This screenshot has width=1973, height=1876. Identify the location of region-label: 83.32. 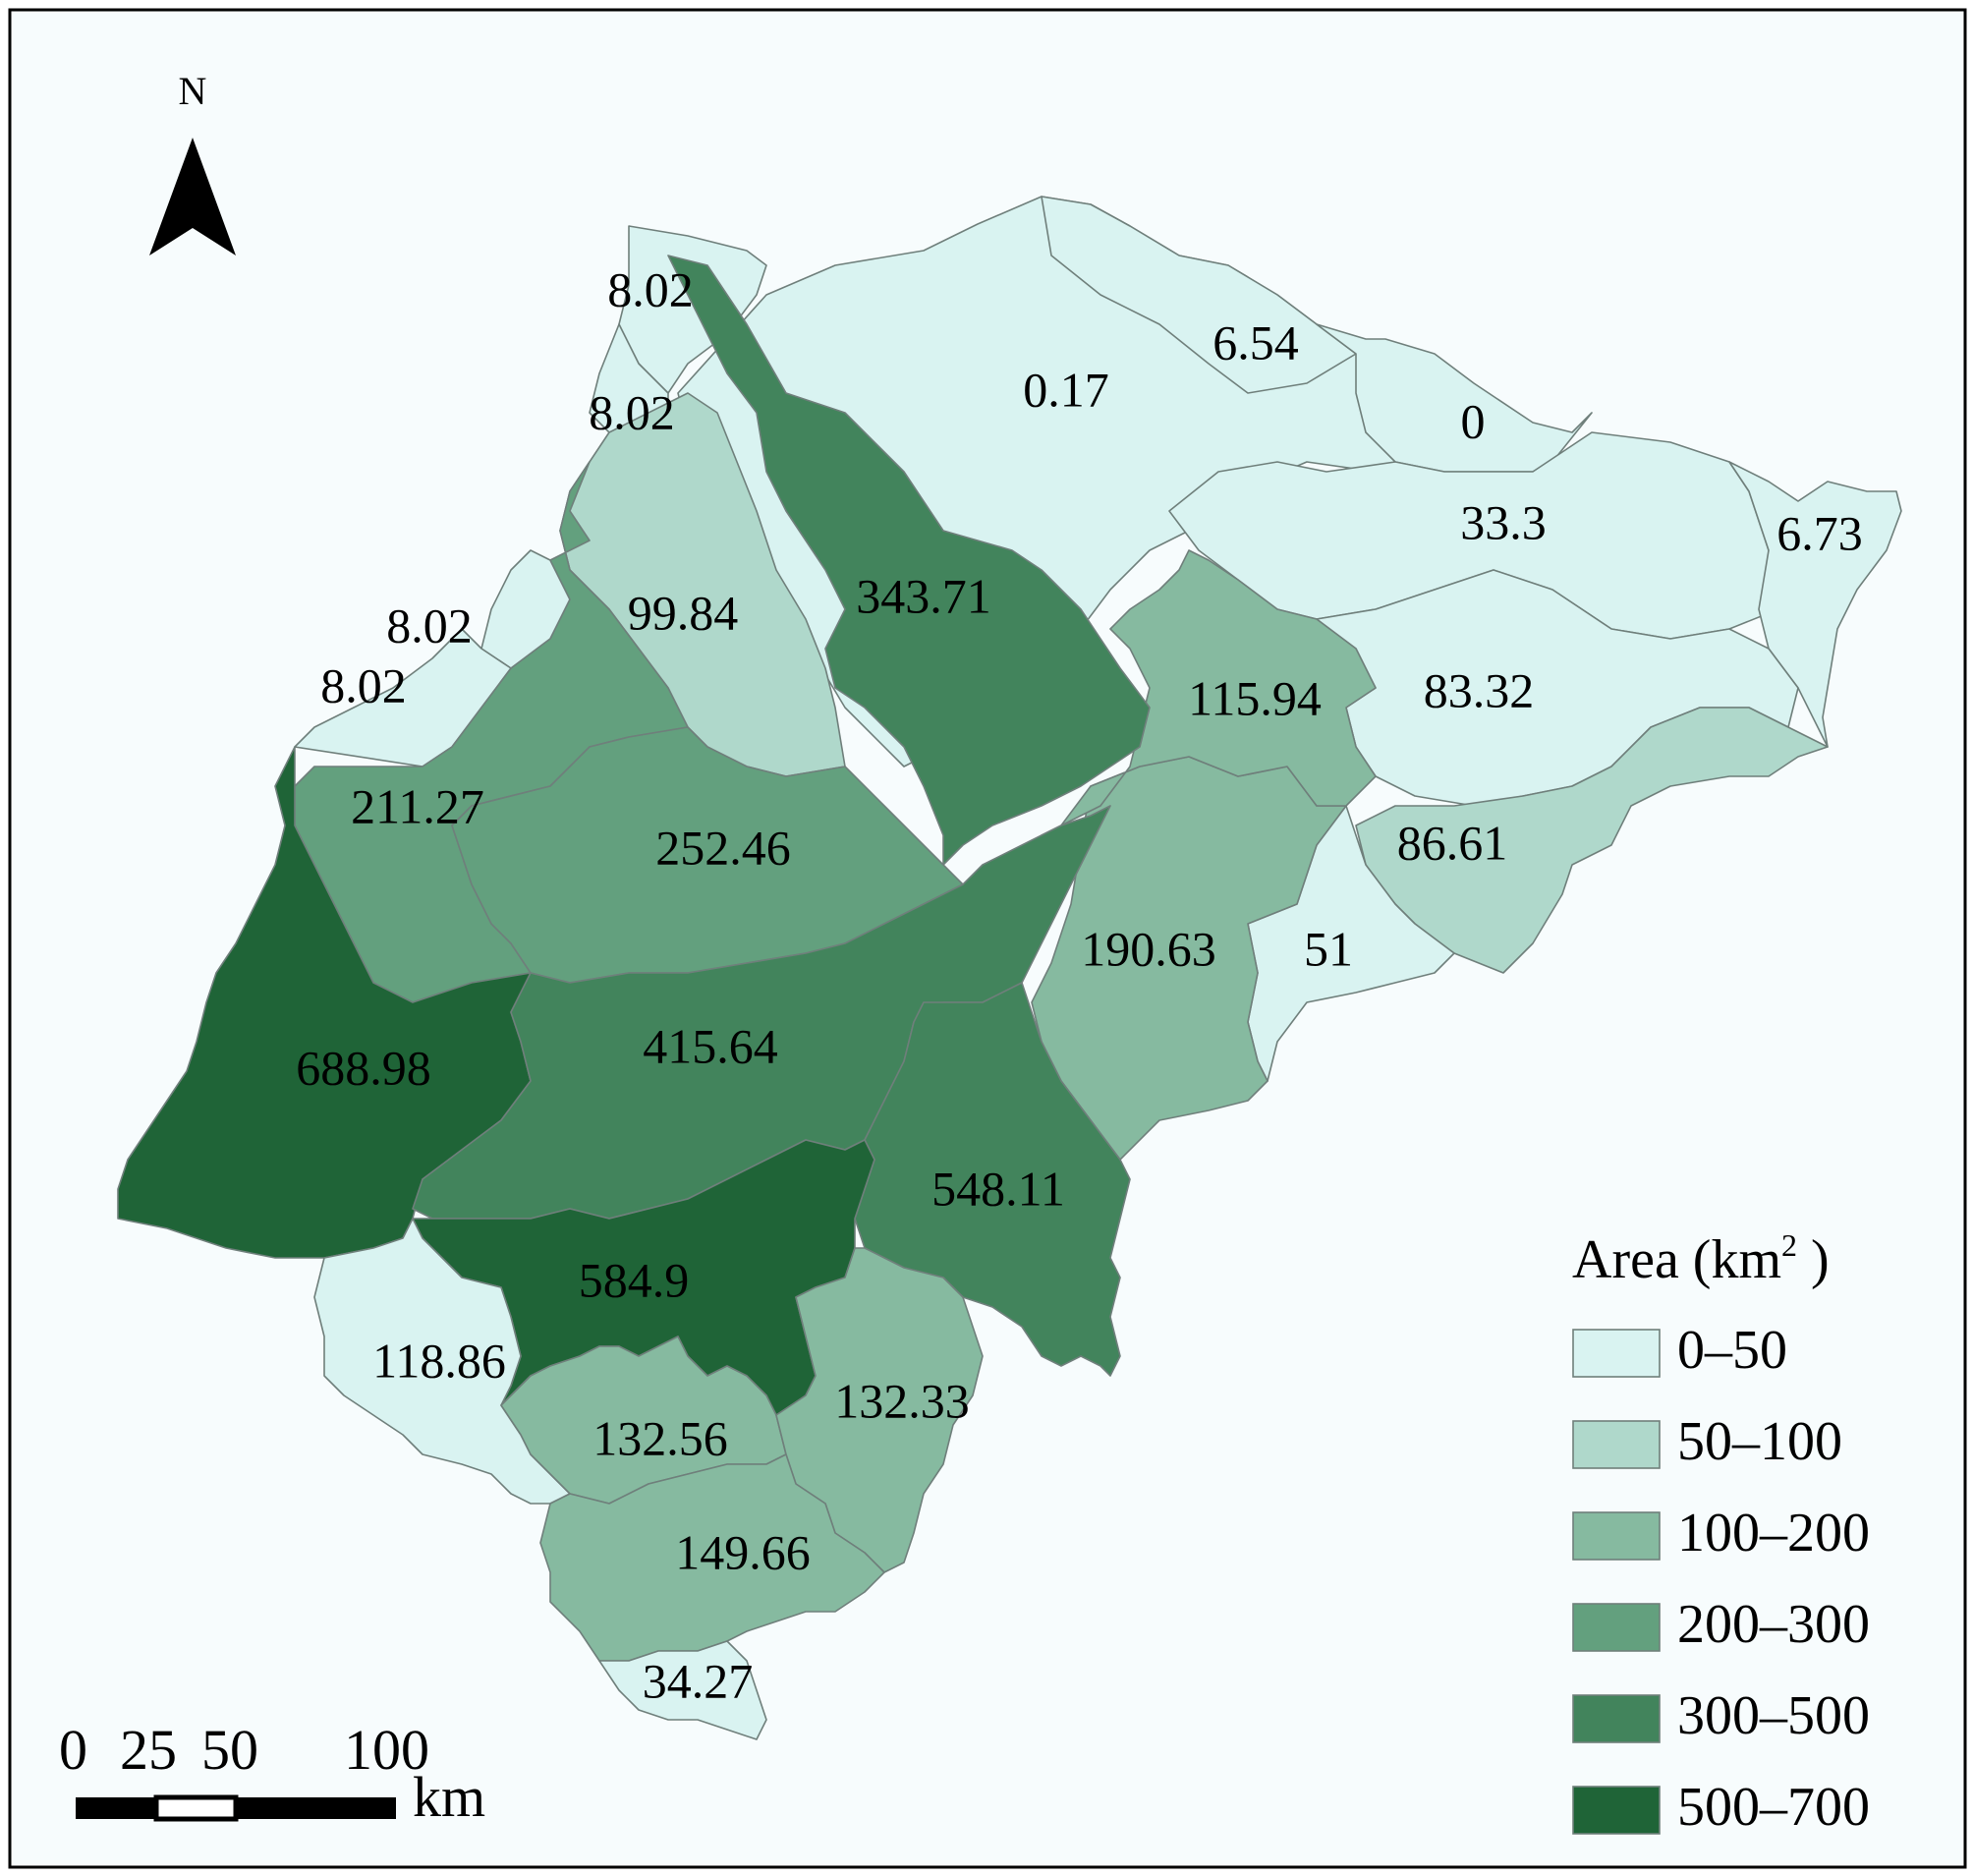
(1479, 689).